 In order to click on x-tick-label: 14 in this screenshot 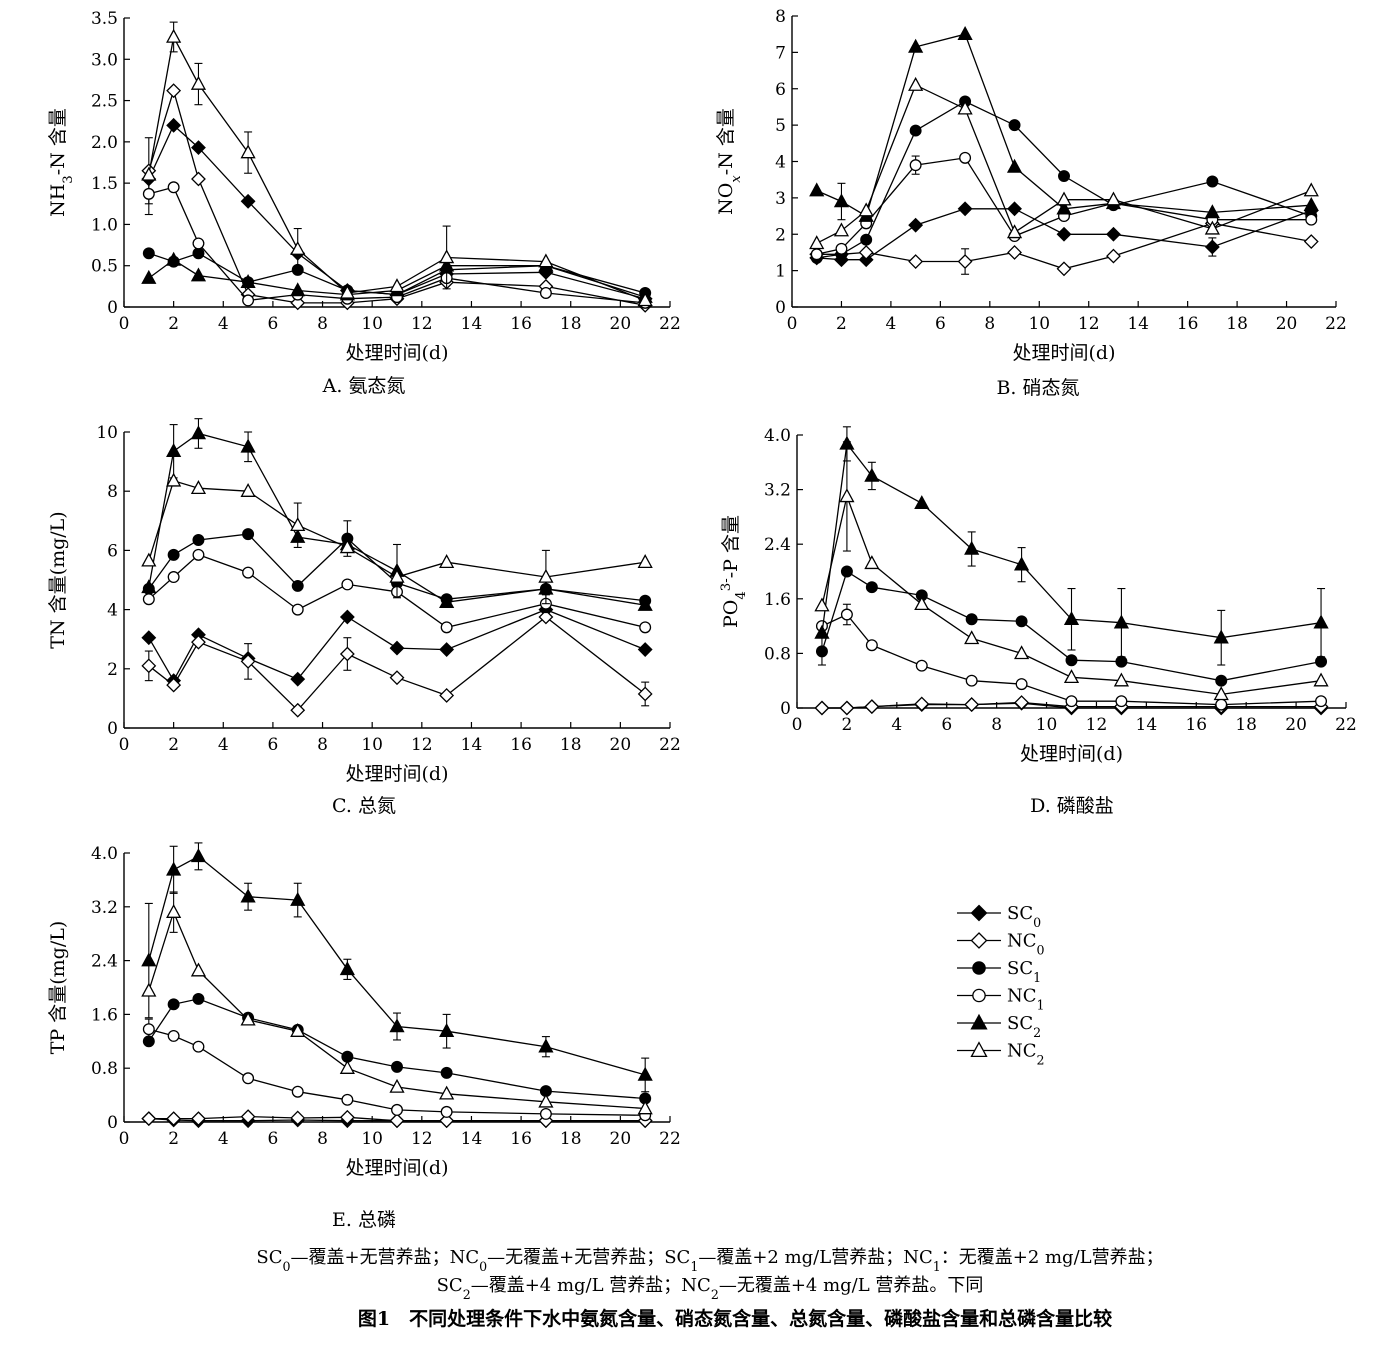, I will do `click(472, 324)`.